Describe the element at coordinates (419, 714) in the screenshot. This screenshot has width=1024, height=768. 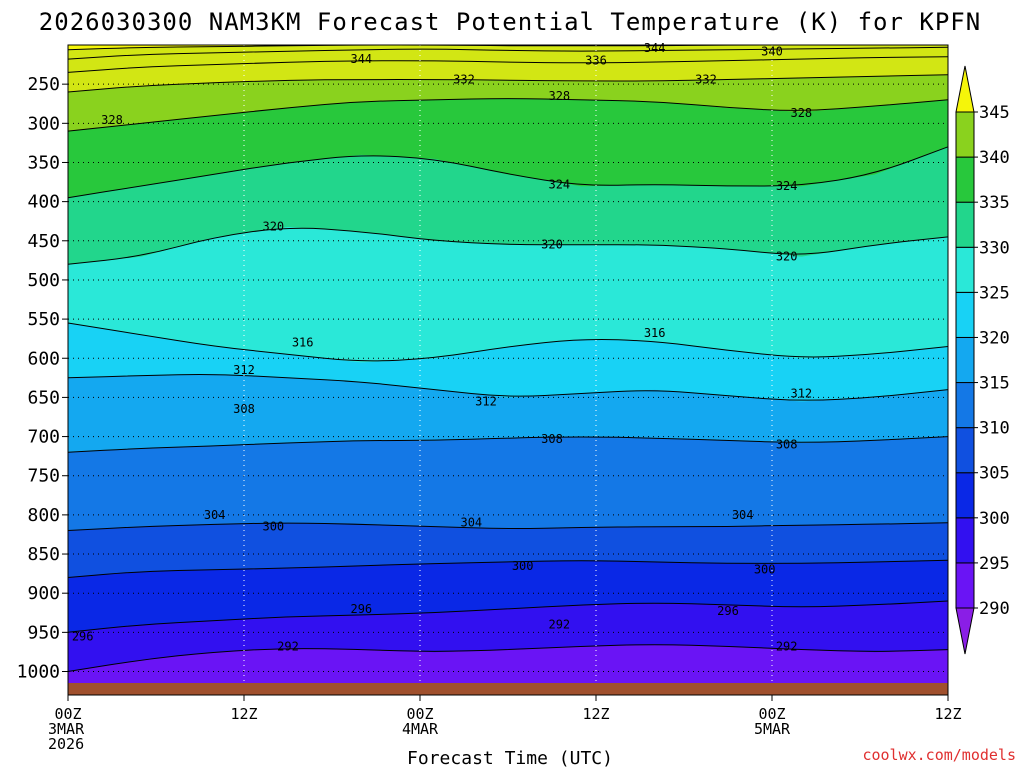
I see `x-tick-label: 00Z` at that location.